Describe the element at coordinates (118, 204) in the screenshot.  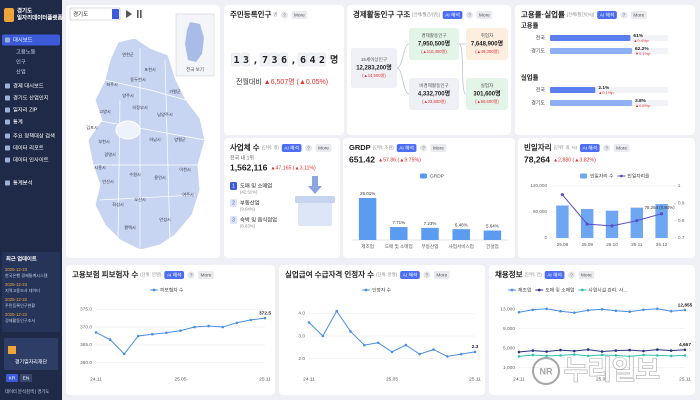
I see `map-region-label: 화성시` at that location.